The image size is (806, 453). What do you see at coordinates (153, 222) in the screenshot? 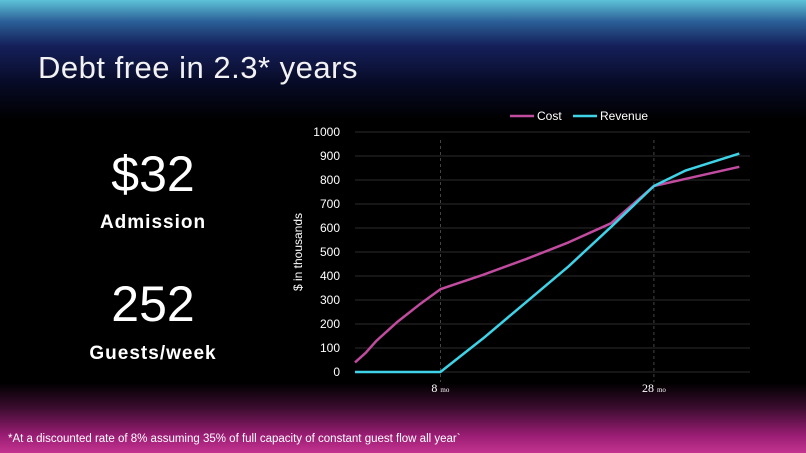
I see `admission-label: Admission` at bounding box center [153, 222].